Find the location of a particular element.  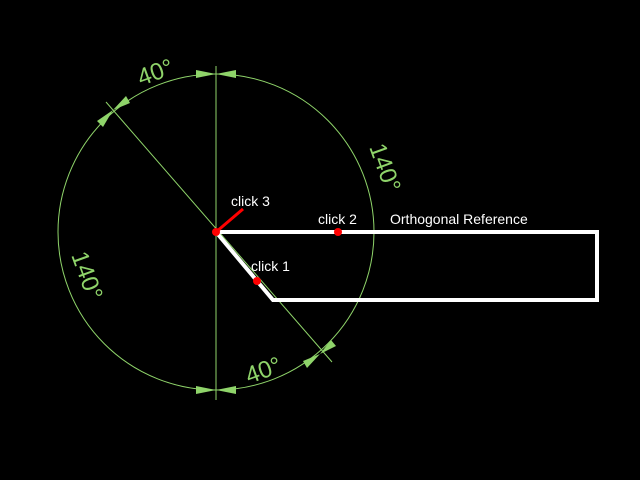

click3-label: click 3 is located at coordinates (250, 201).